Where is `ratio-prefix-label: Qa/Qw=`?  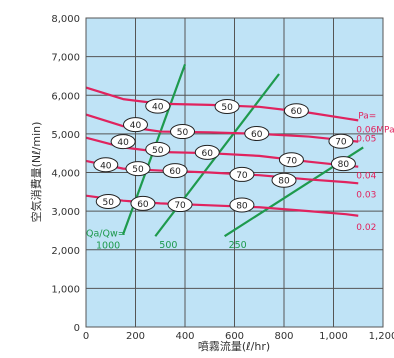
ratio-prefix-label: Qa/Qw= is located at coordinates (106, 233).